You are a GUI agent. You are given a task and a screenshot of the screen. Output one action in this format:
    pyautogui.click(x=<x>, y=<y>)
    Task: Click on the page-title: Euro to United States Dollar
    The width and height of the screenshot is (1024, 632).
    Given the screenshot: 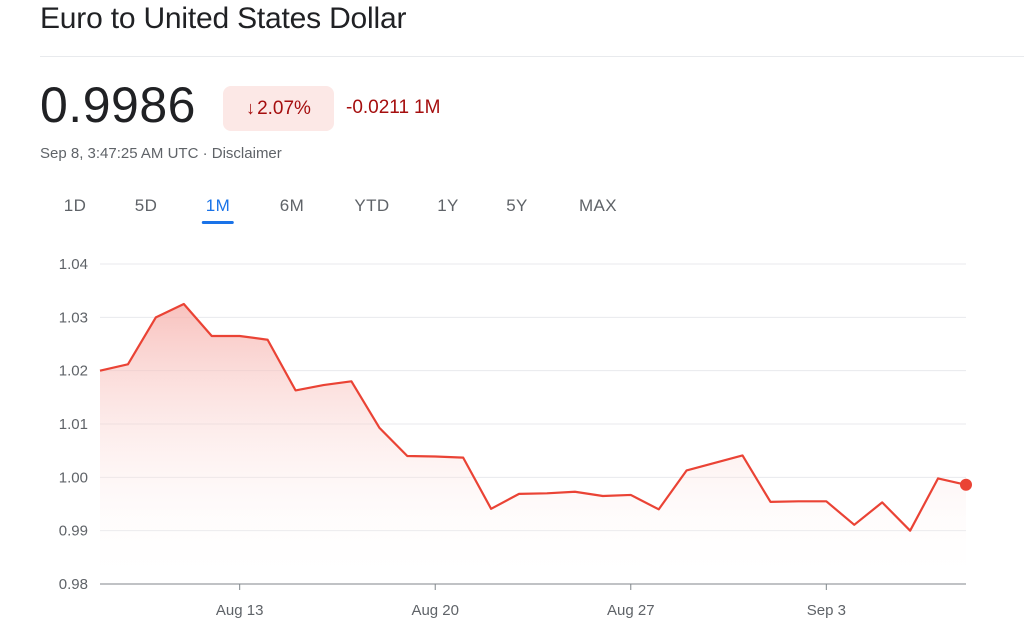 What is the action you would take?
    pyautogui.click(x=223, y=18)
    